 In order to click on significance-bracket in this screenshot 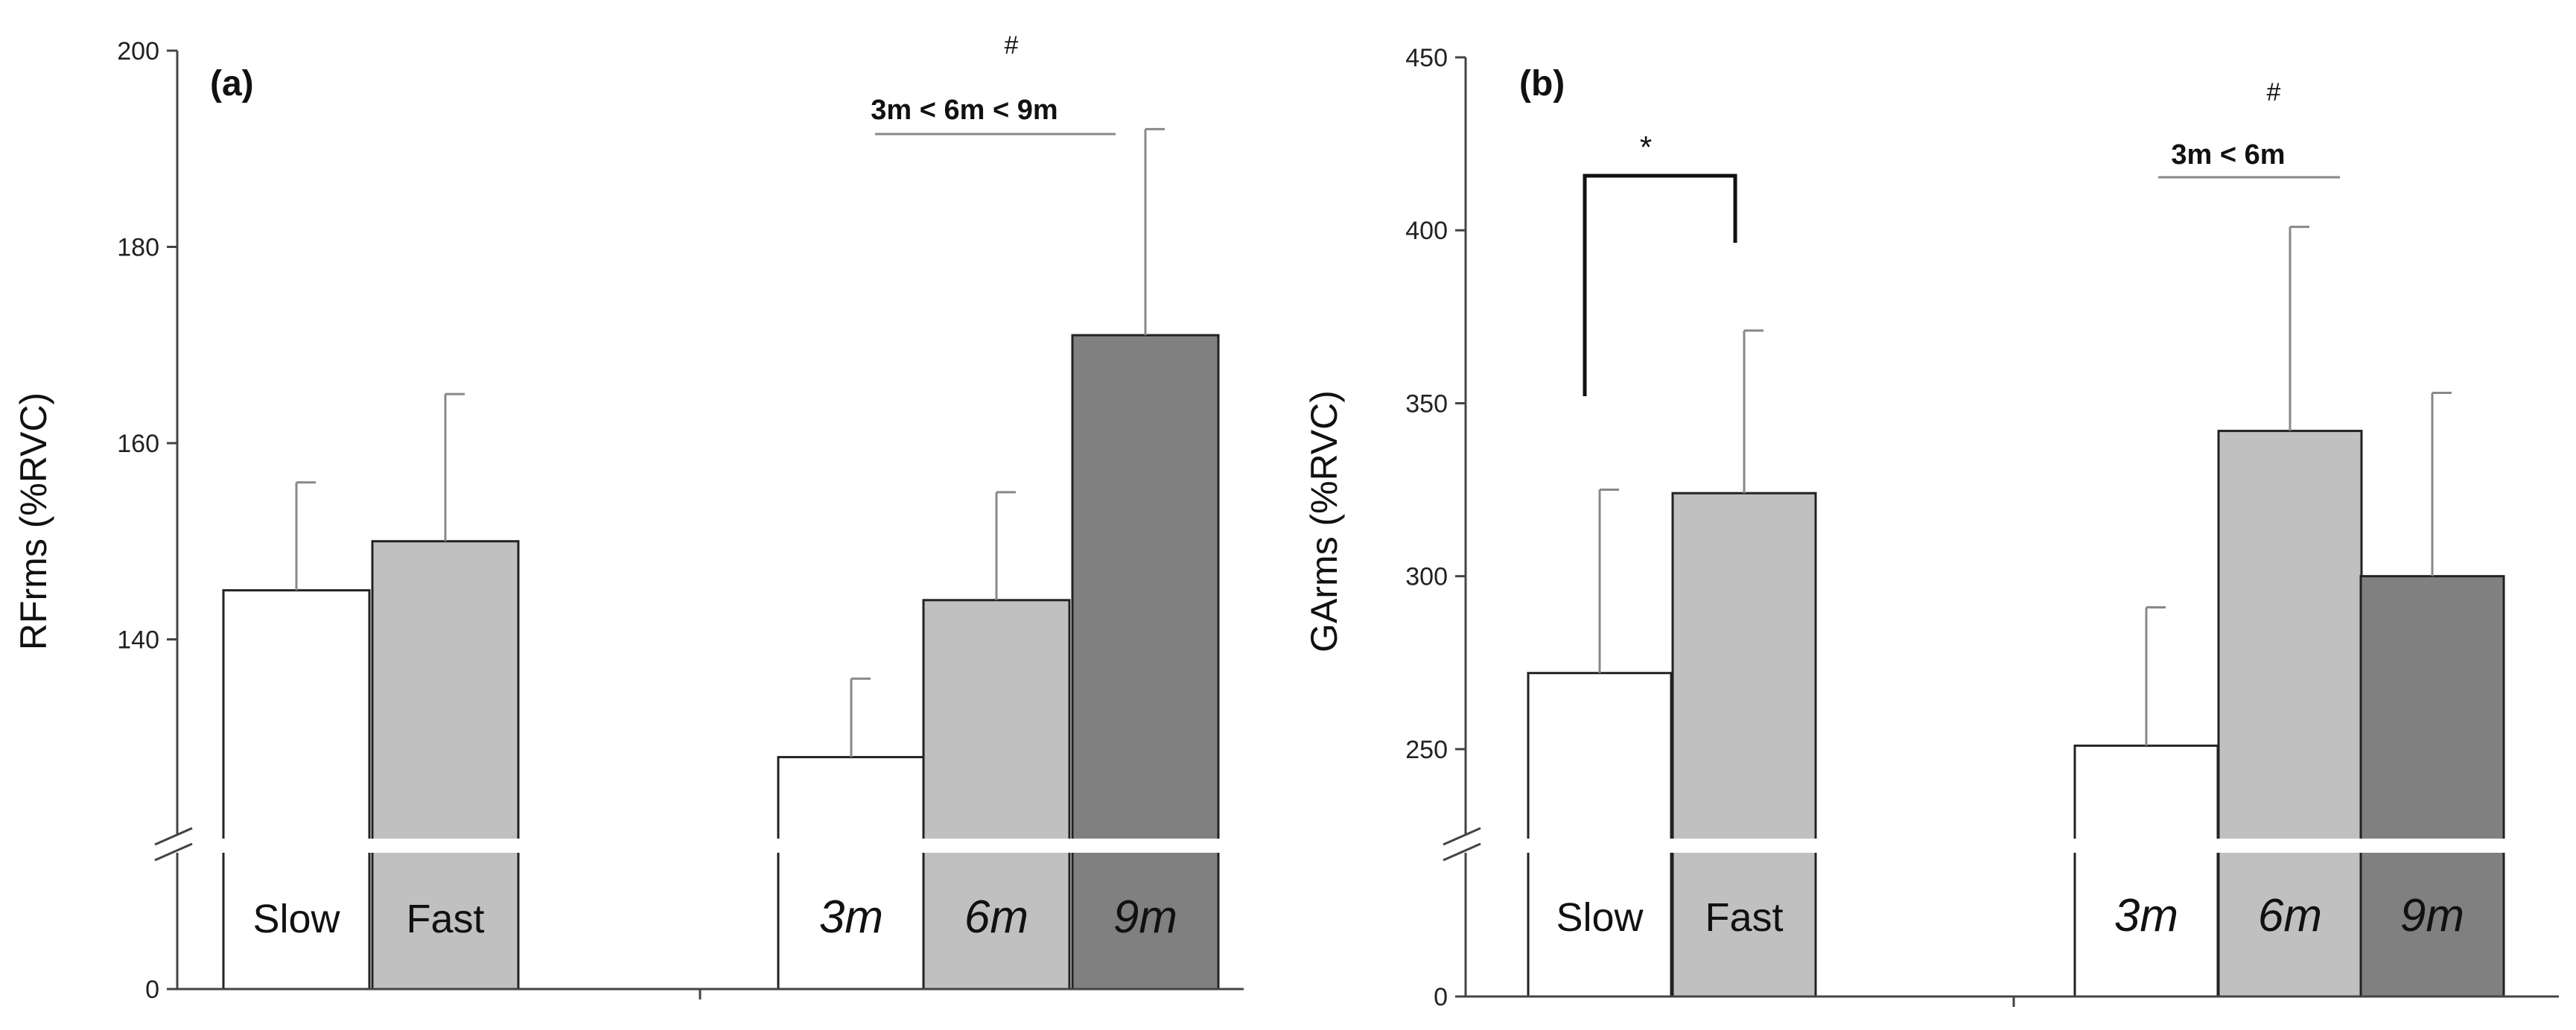, I will do `click(1660, 285)`.